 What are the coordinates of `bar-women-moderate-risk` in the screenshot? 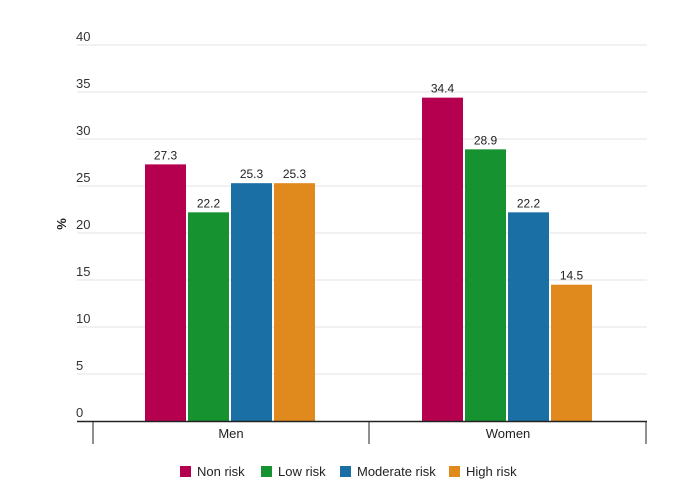 It's located at (528, 316).